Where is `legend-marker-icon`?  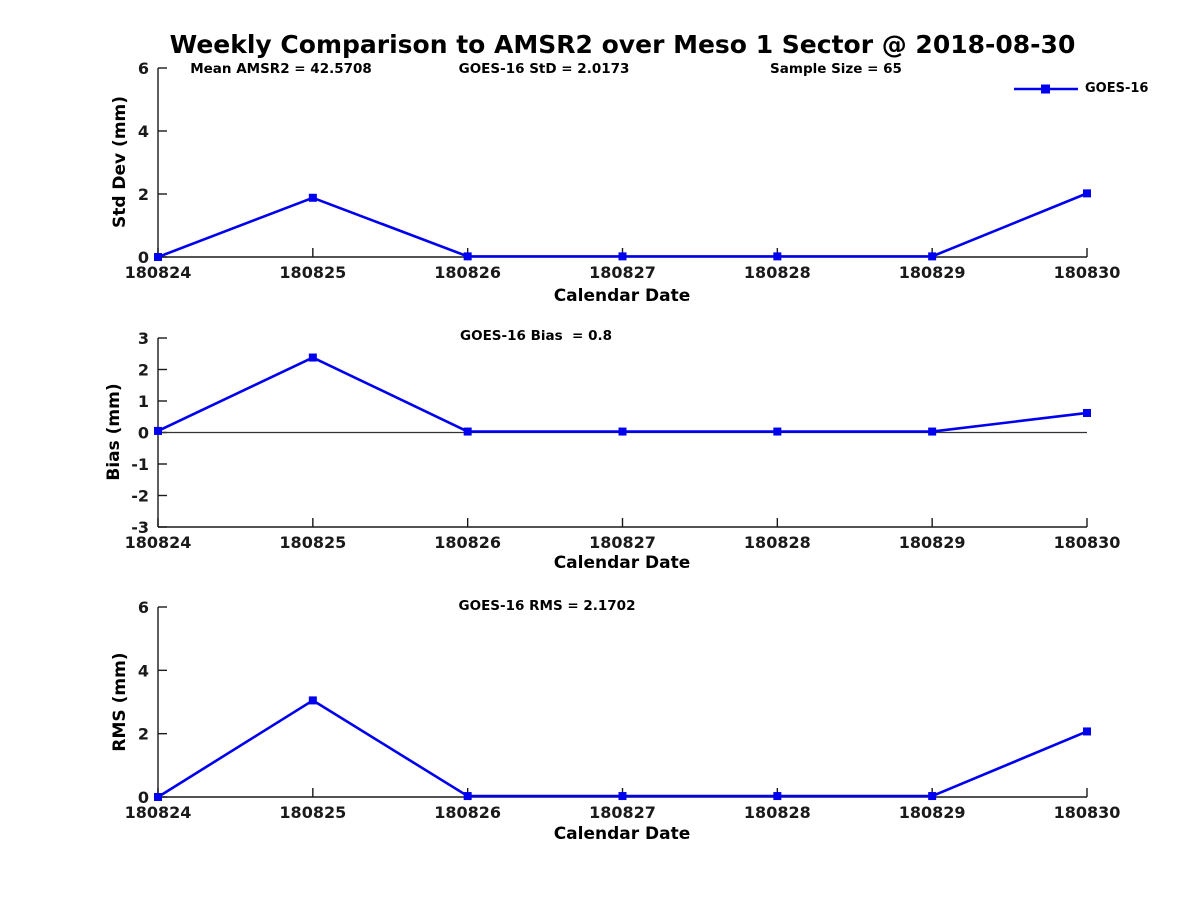
legend-marker-icon is located at coordinates (1045, 88).